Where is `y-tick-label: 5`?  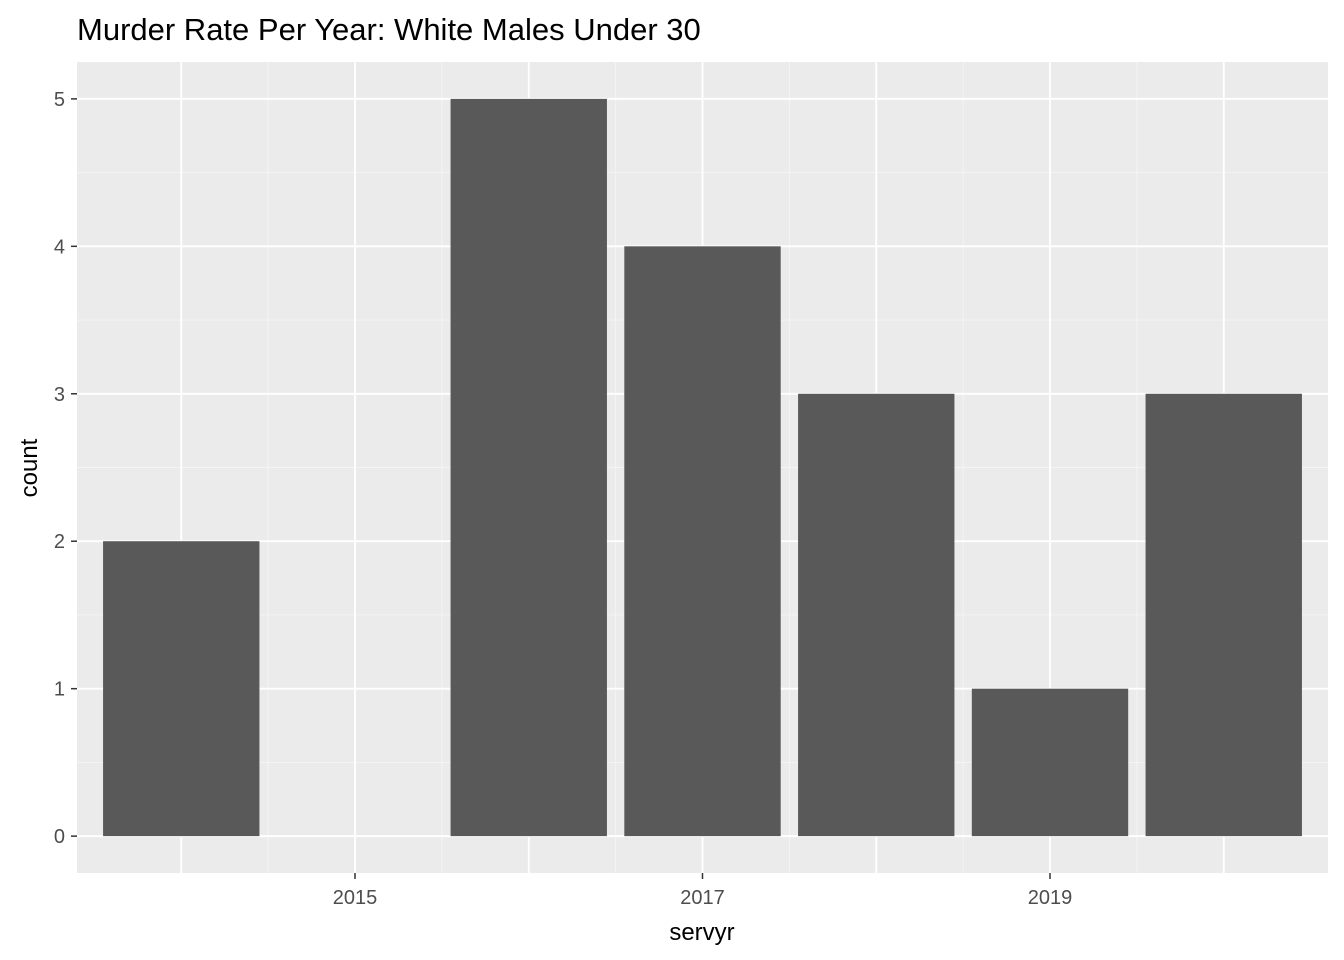
y-tick-label: 5 is located at coordinates (59, 100).